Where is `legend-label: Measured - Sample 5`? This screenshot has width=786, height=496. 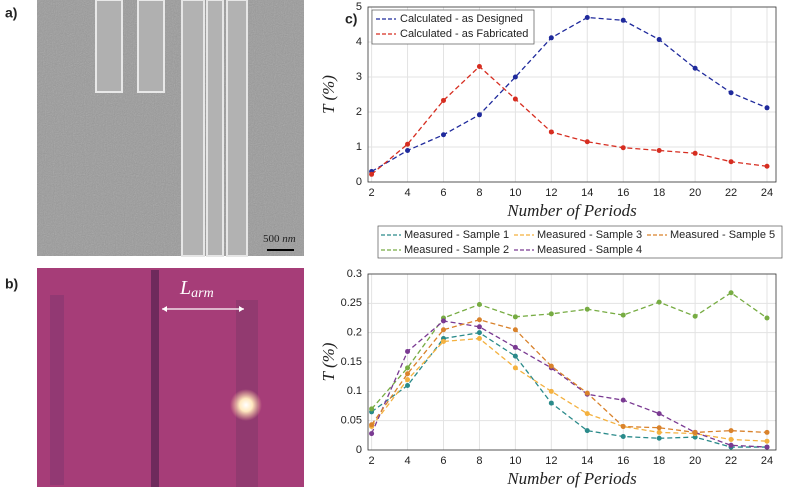
legend-label: Measured - Sample 5 is located at coordinates (722, 235).